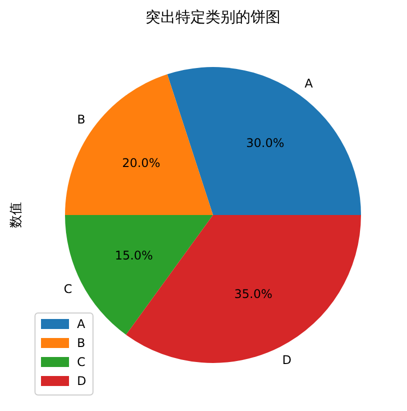 The image size is (407, 411). I want to click on slice-label: A, so click(309, 83).